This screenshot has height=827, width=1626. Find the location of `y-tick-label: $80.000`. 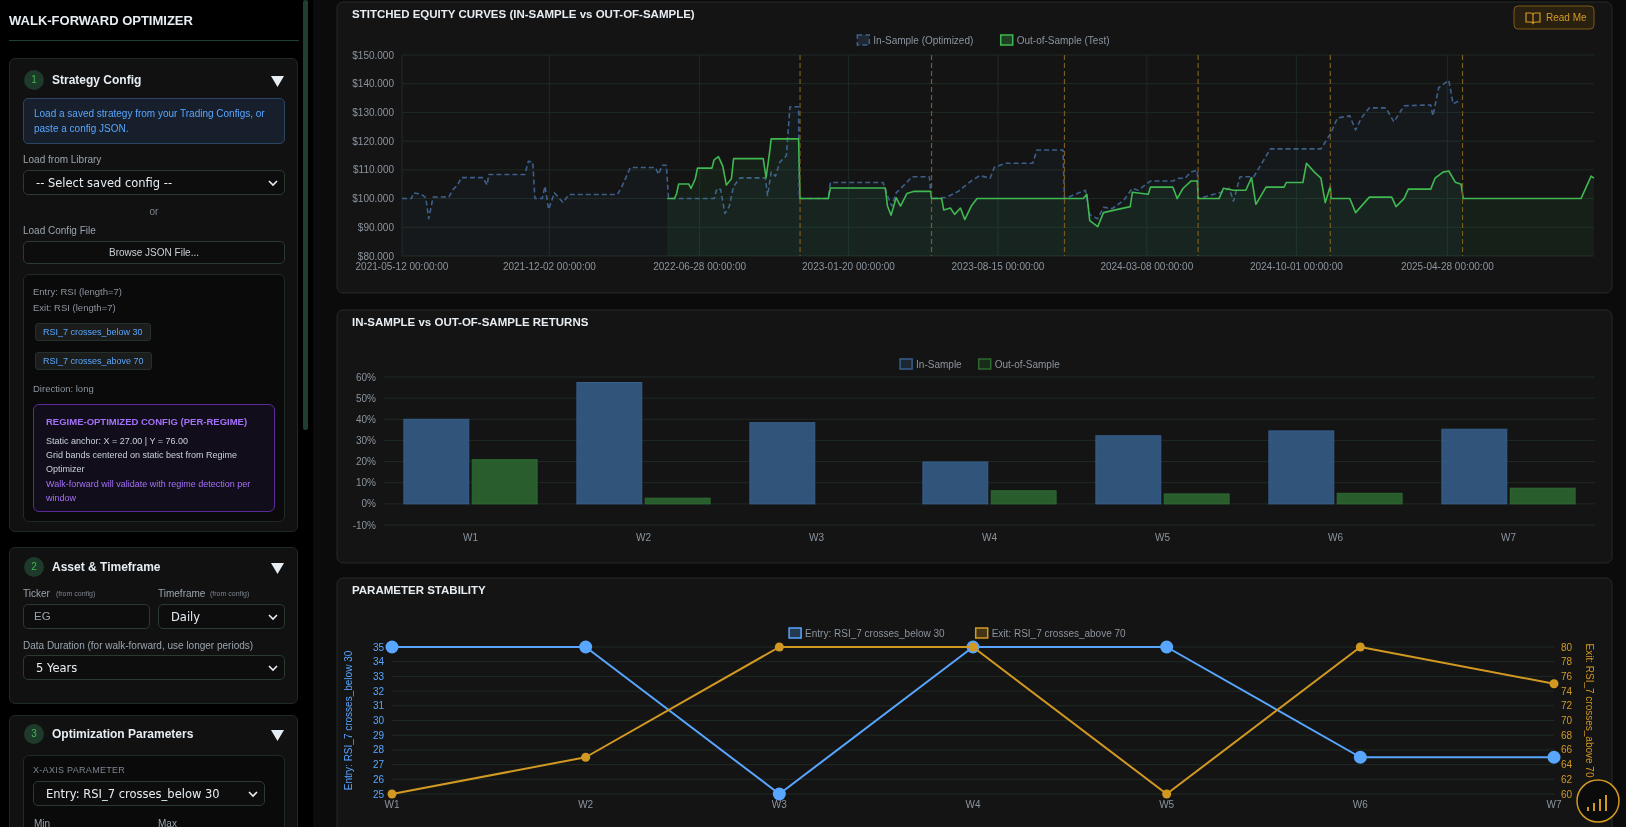

y-tick-label: $80.000 is located at coordinates (376, 256).